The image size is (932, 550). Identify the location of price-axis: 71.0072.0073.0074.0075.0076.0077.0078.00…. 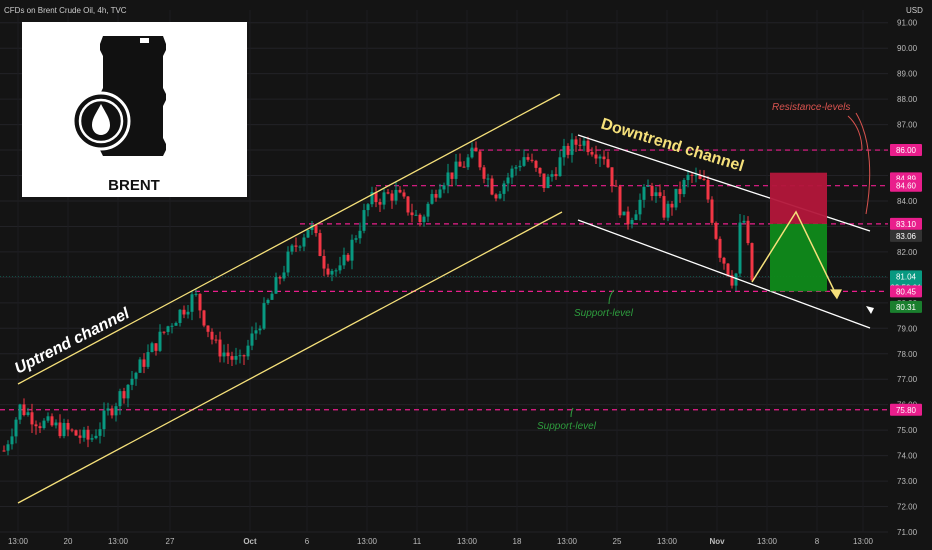
(906, 278).